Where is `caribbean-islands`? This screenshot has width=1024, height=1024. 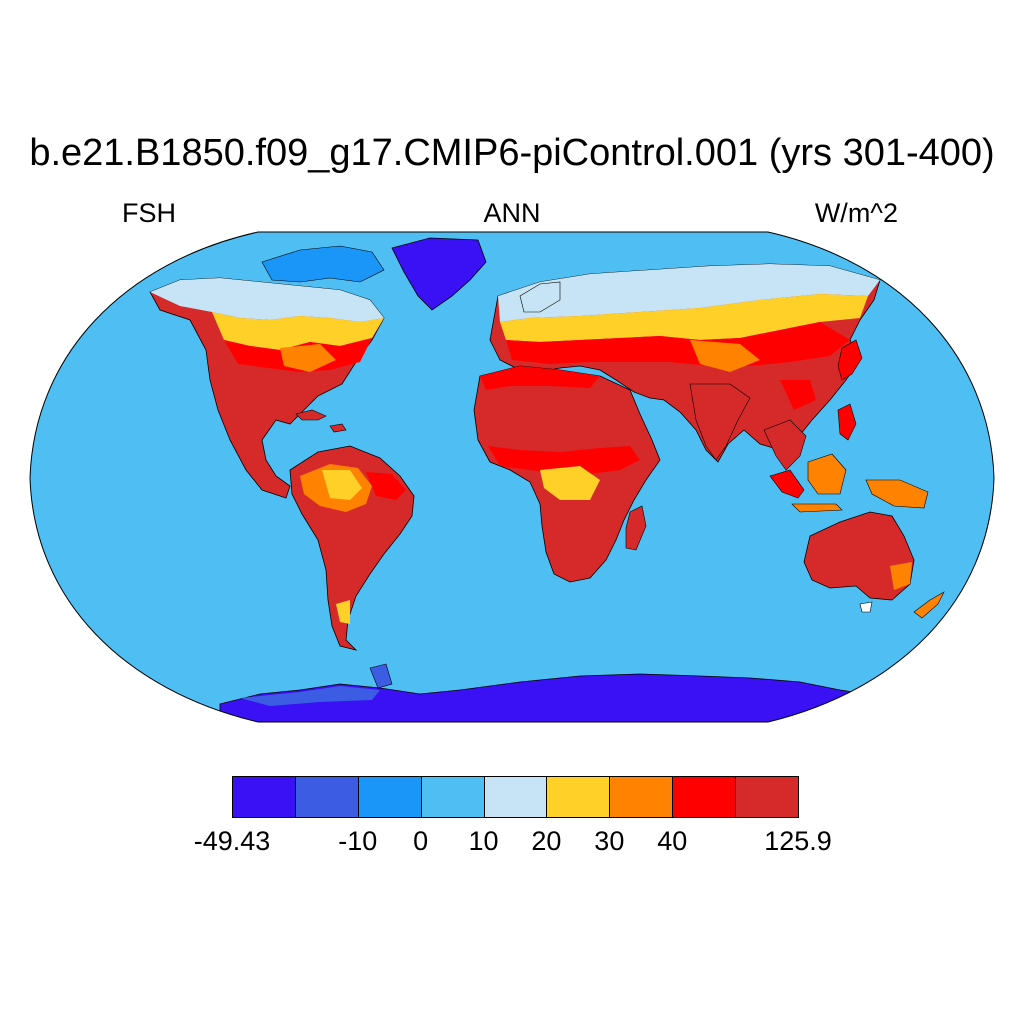
caribbean-islands is located at coordinates (311, 415).